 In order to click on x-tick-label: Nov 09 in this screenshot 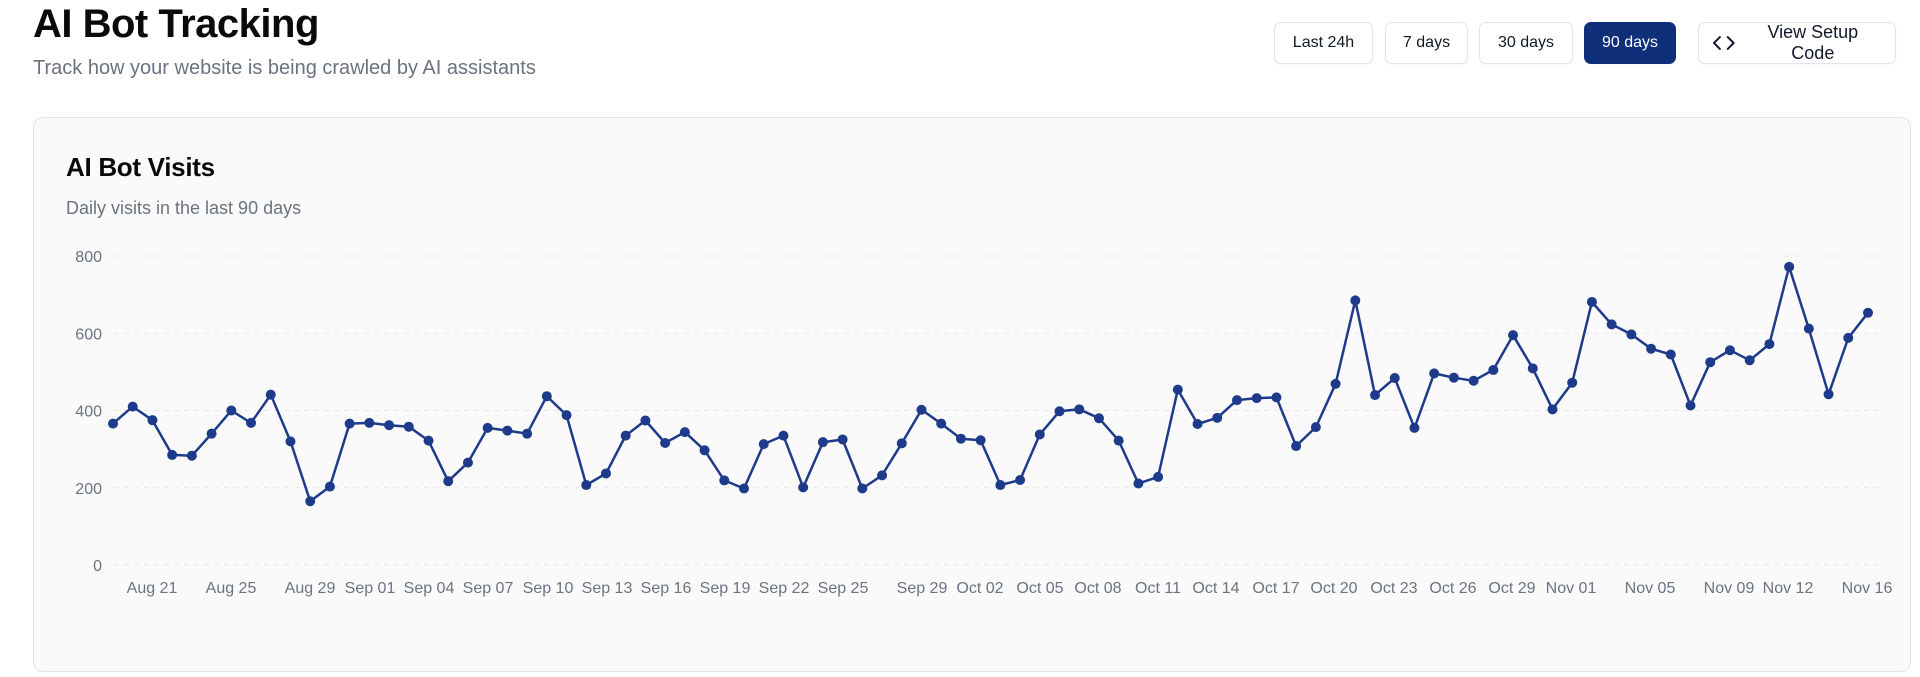, I will do `click(1729, 588)`.